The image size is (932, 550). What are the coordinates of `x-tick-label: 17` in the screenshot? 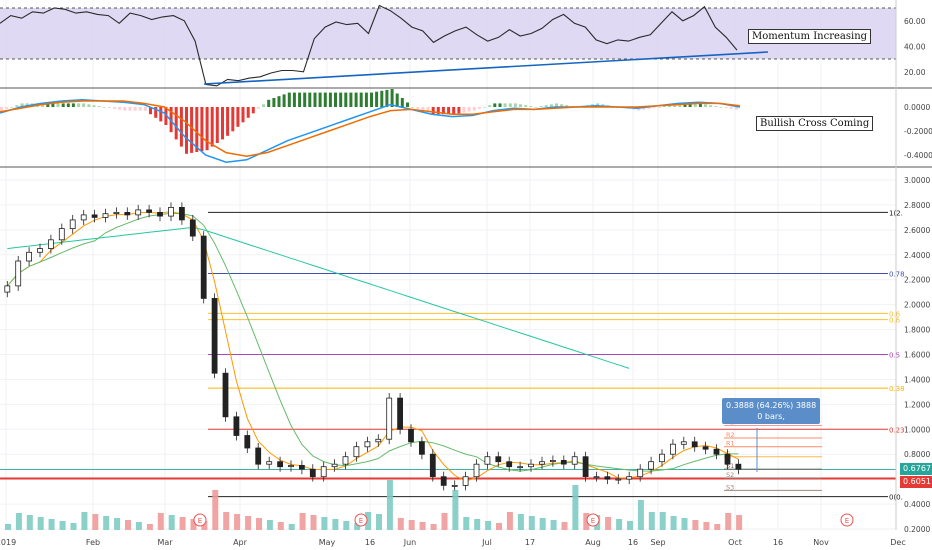 It's located at (530, 542).